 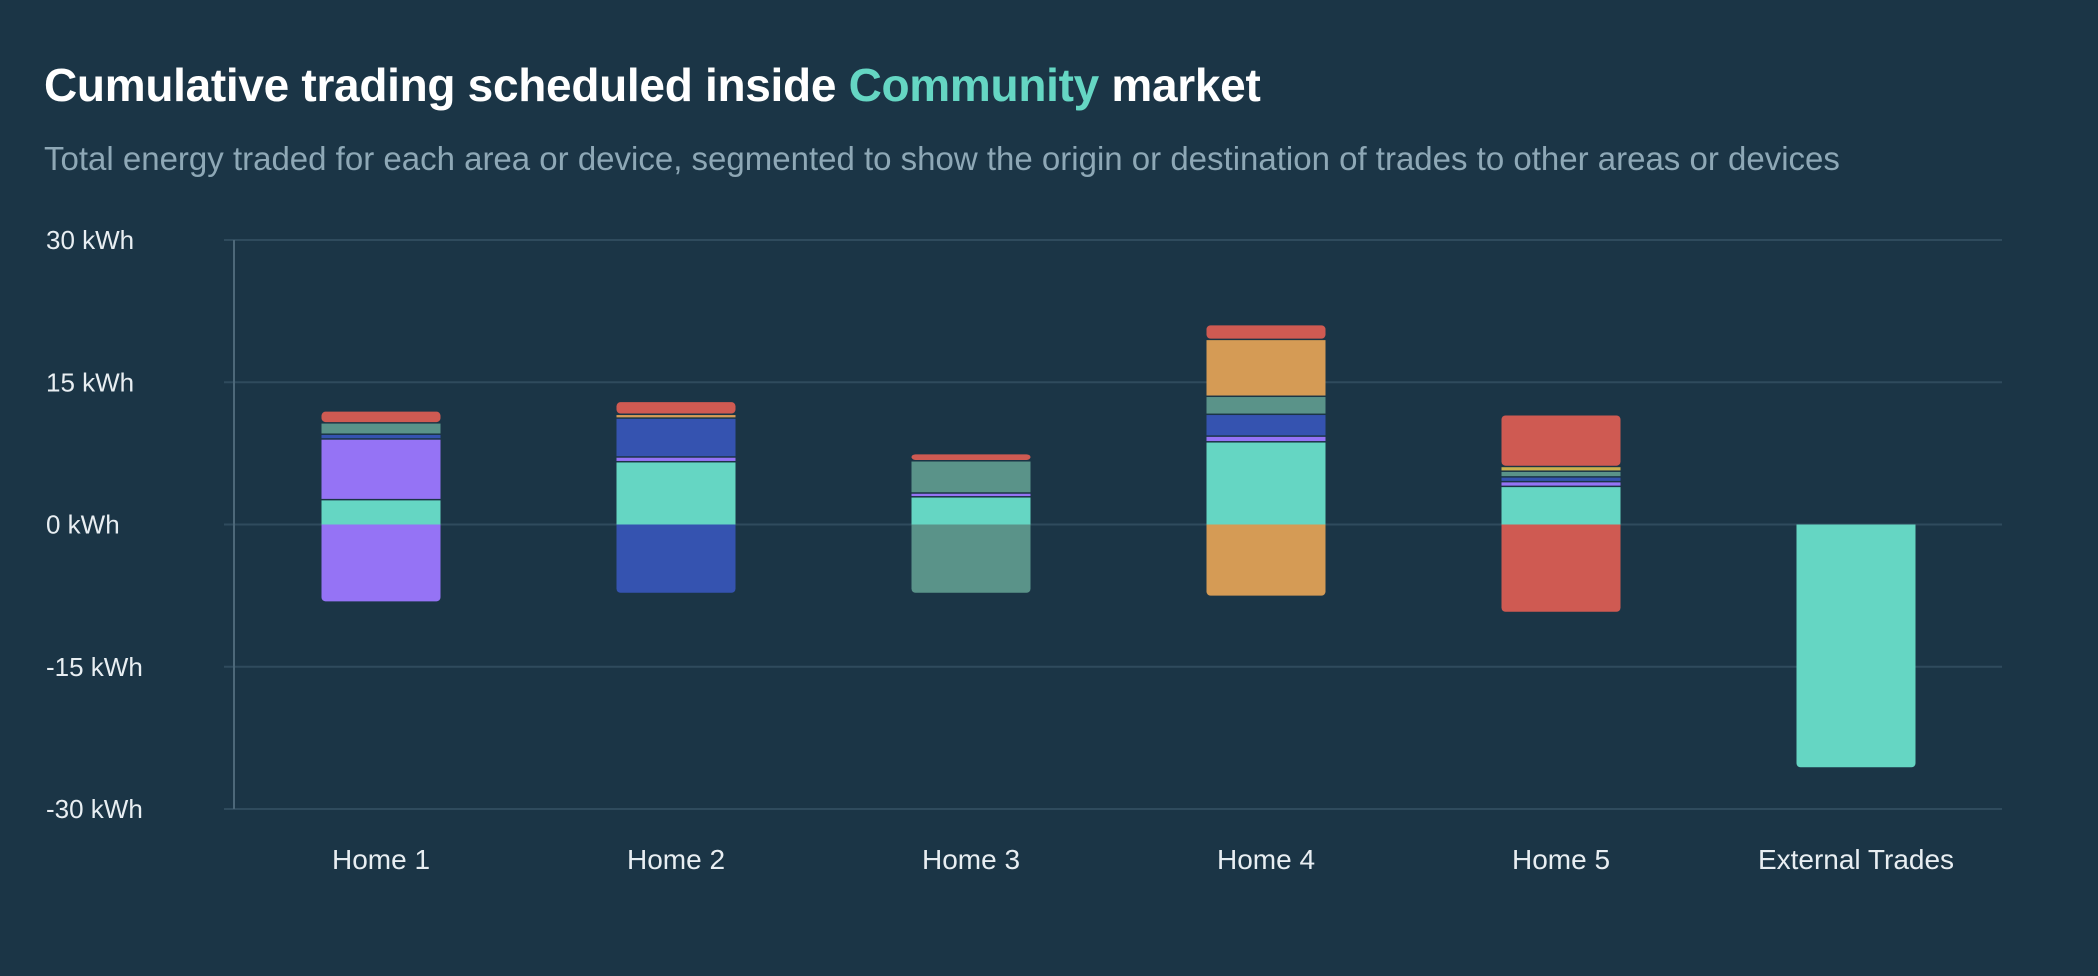 I want to click on bar-external-trades, so click(x=1856, y=646).